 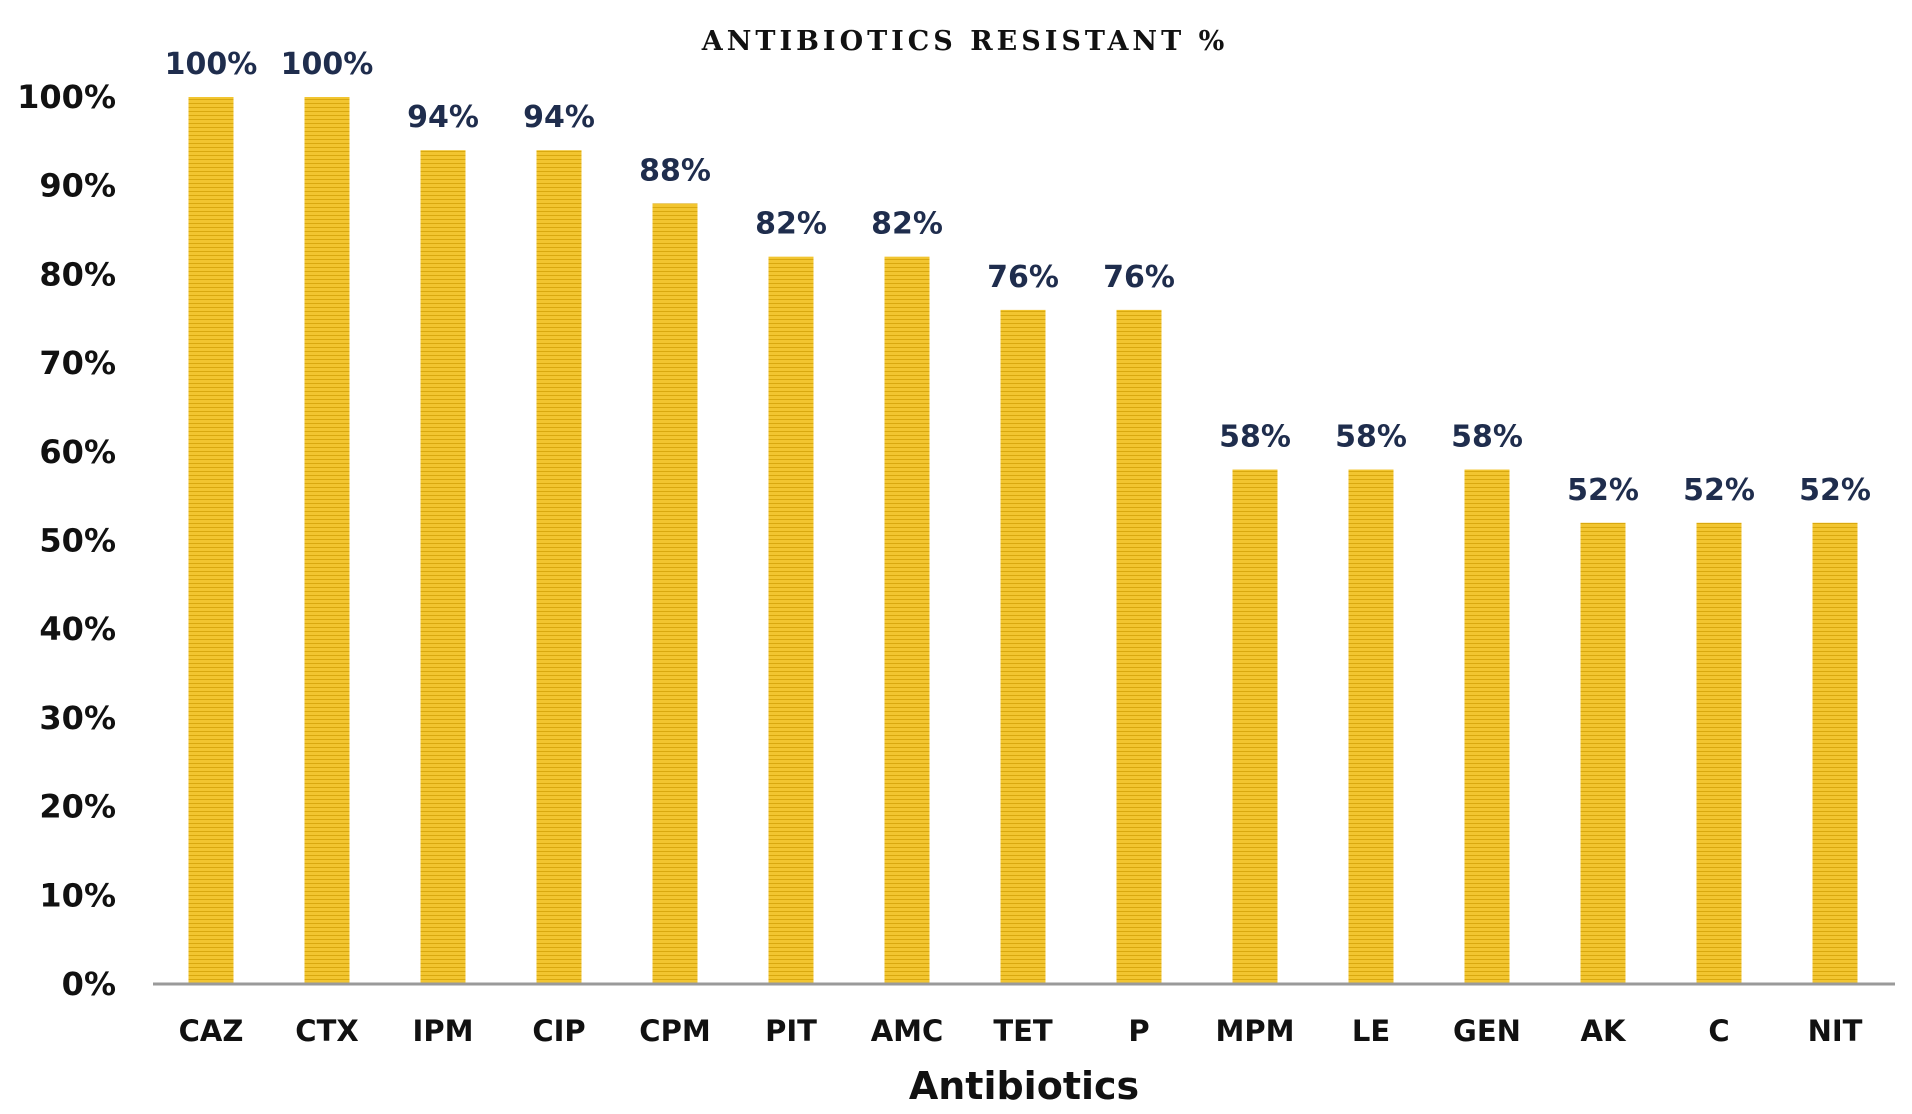 I want to click on bar-ipm, so click(x=443, y=567).